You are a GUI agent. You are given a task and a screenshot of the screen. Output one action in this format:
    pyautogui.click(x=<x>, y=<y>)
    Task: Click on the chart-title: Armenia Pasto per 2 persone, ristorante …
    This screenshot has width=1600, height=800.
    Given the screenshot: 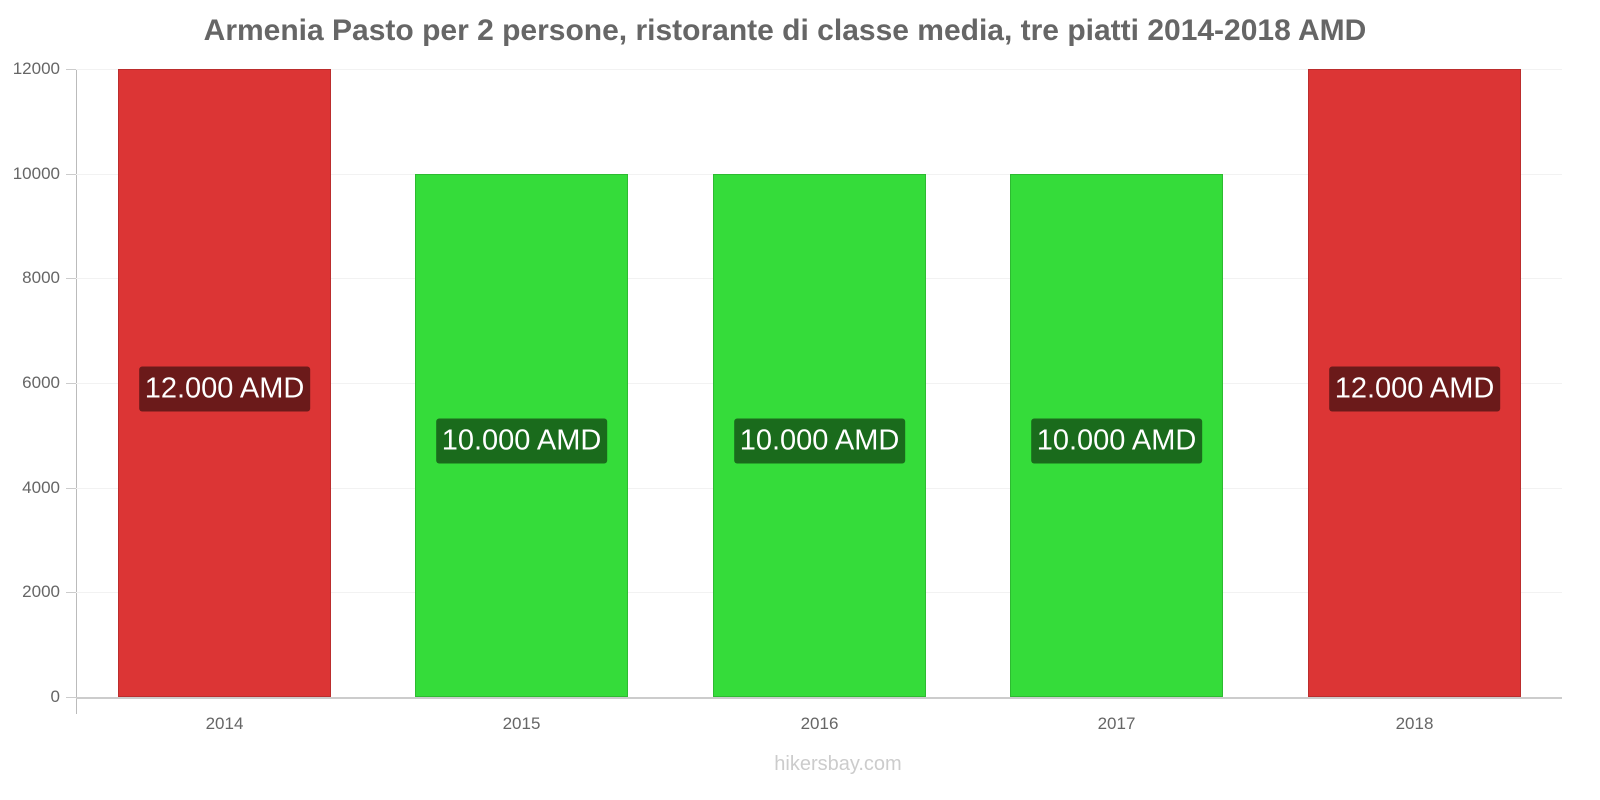 What is the action you would take?
    pyautogui.click(x=785, y=30)
    